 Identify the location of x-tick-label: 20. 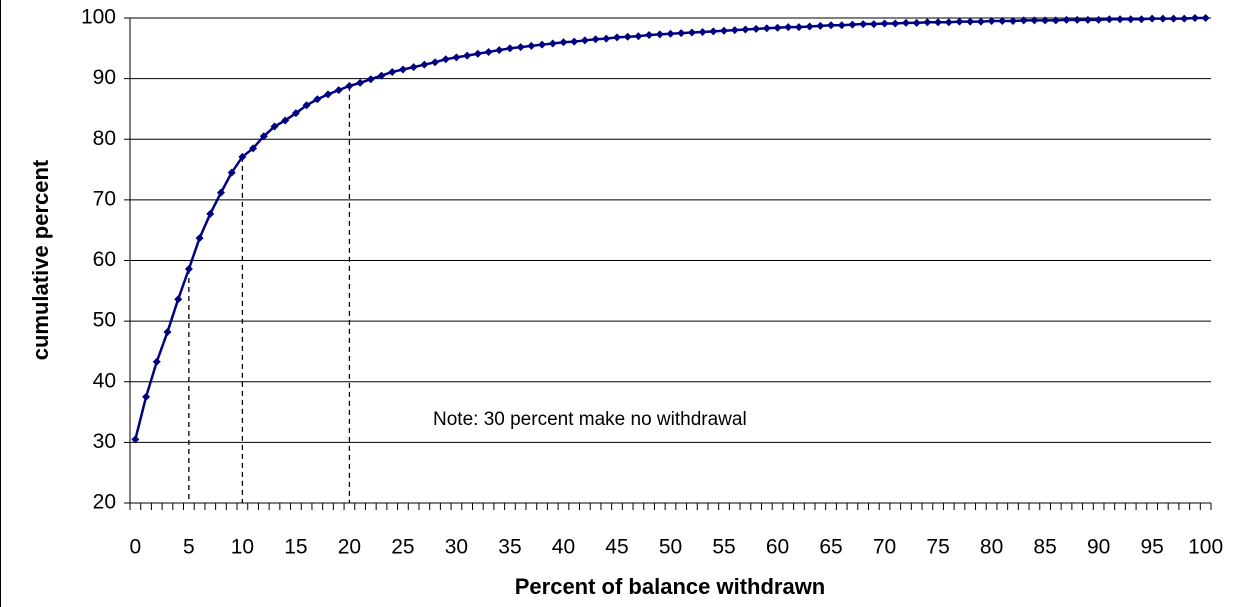
(349, 547).